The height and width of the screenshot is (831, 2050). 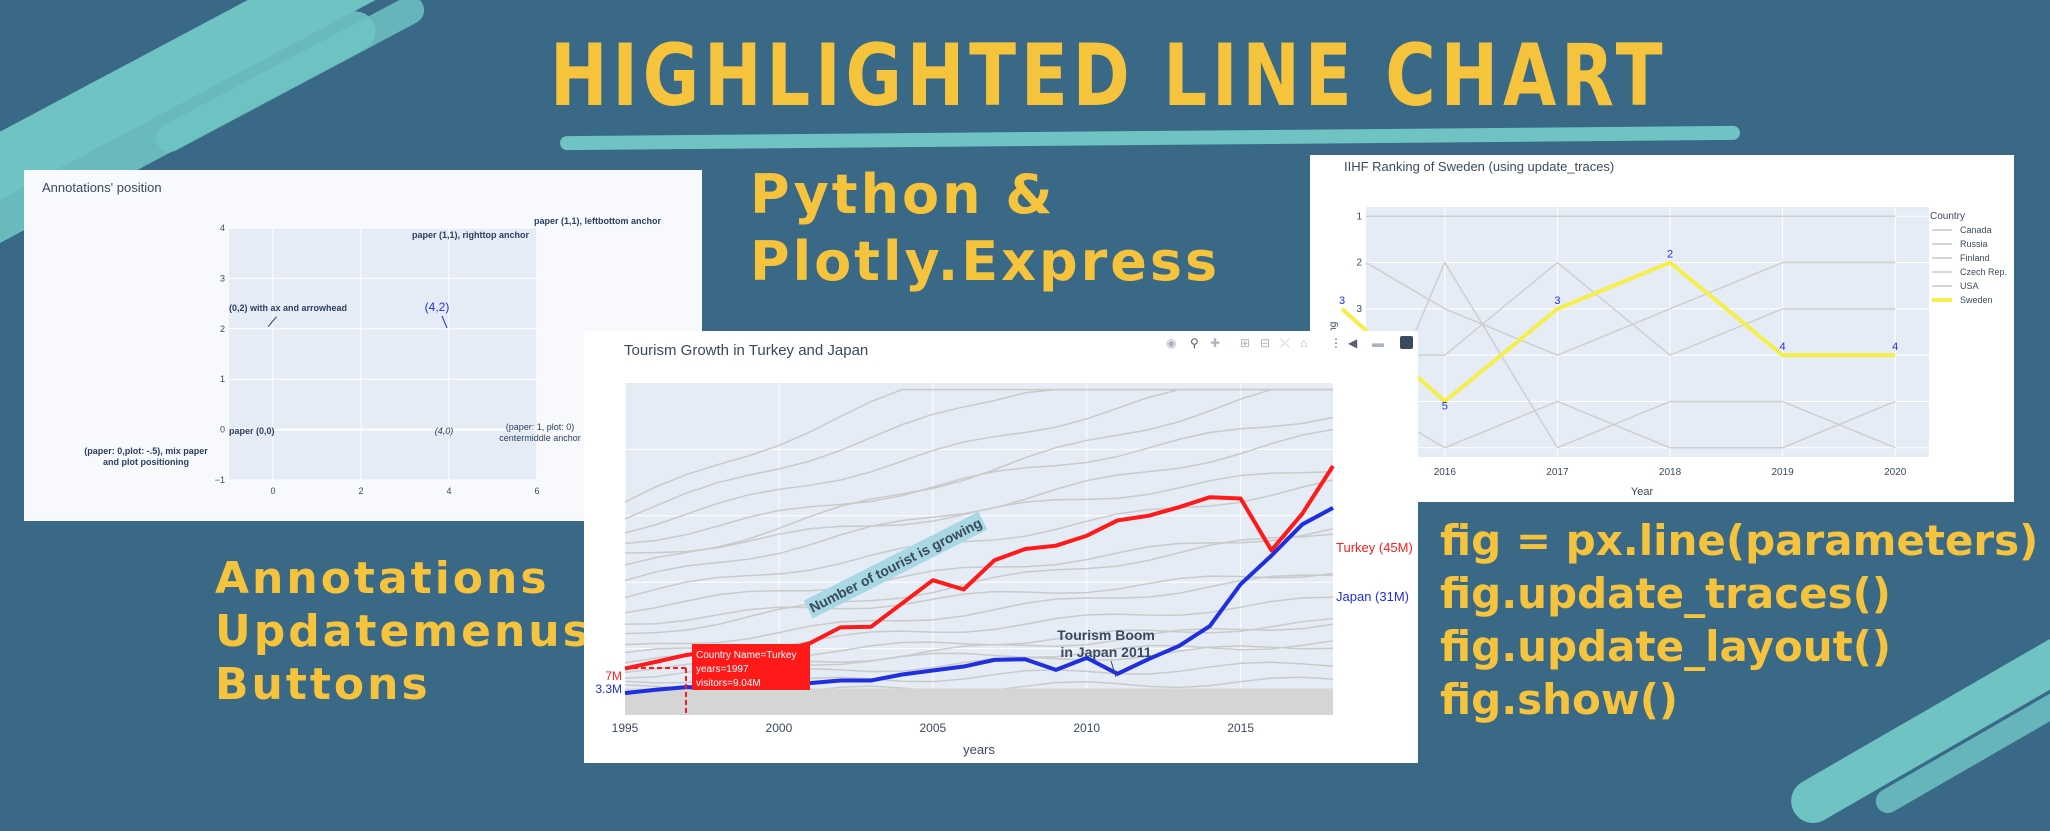 What do you see at coordinates (722, 669) in the screenshot?
I see `hover-line-2: years=1997` at bounding box center [722, 669].